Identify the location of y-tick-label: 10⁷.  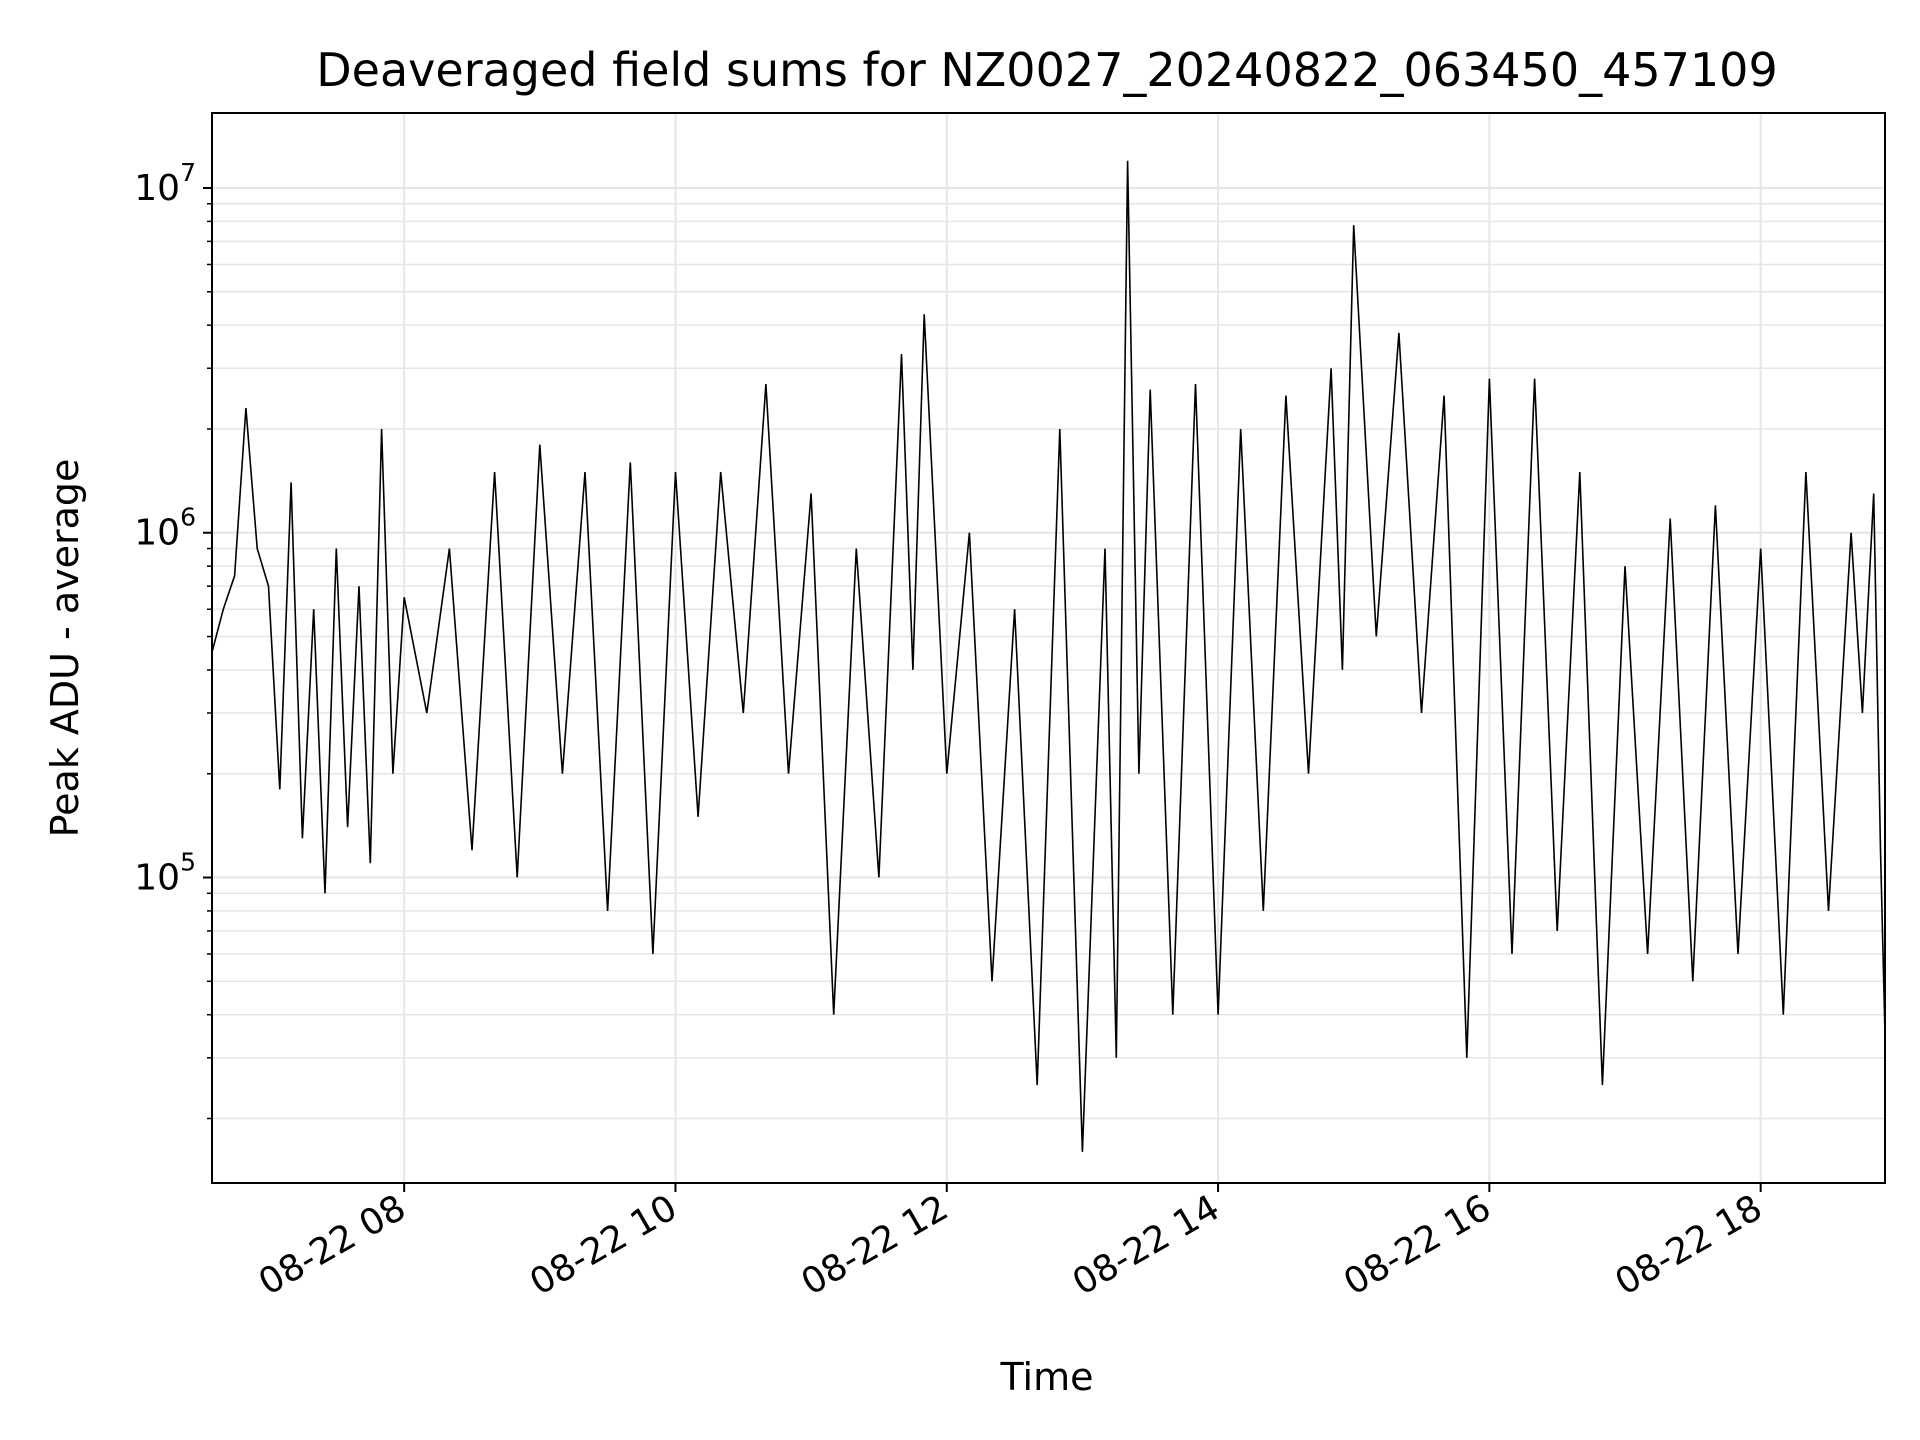
(165, 183).